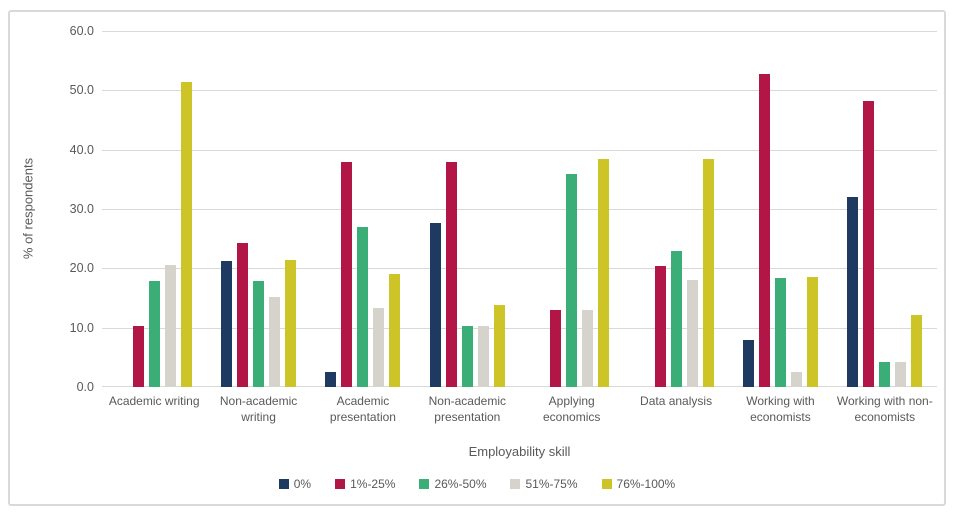  Describe the element at coordinates (81, 268) in the screenshot. I see `y-tick-label: 20.0` at that location.